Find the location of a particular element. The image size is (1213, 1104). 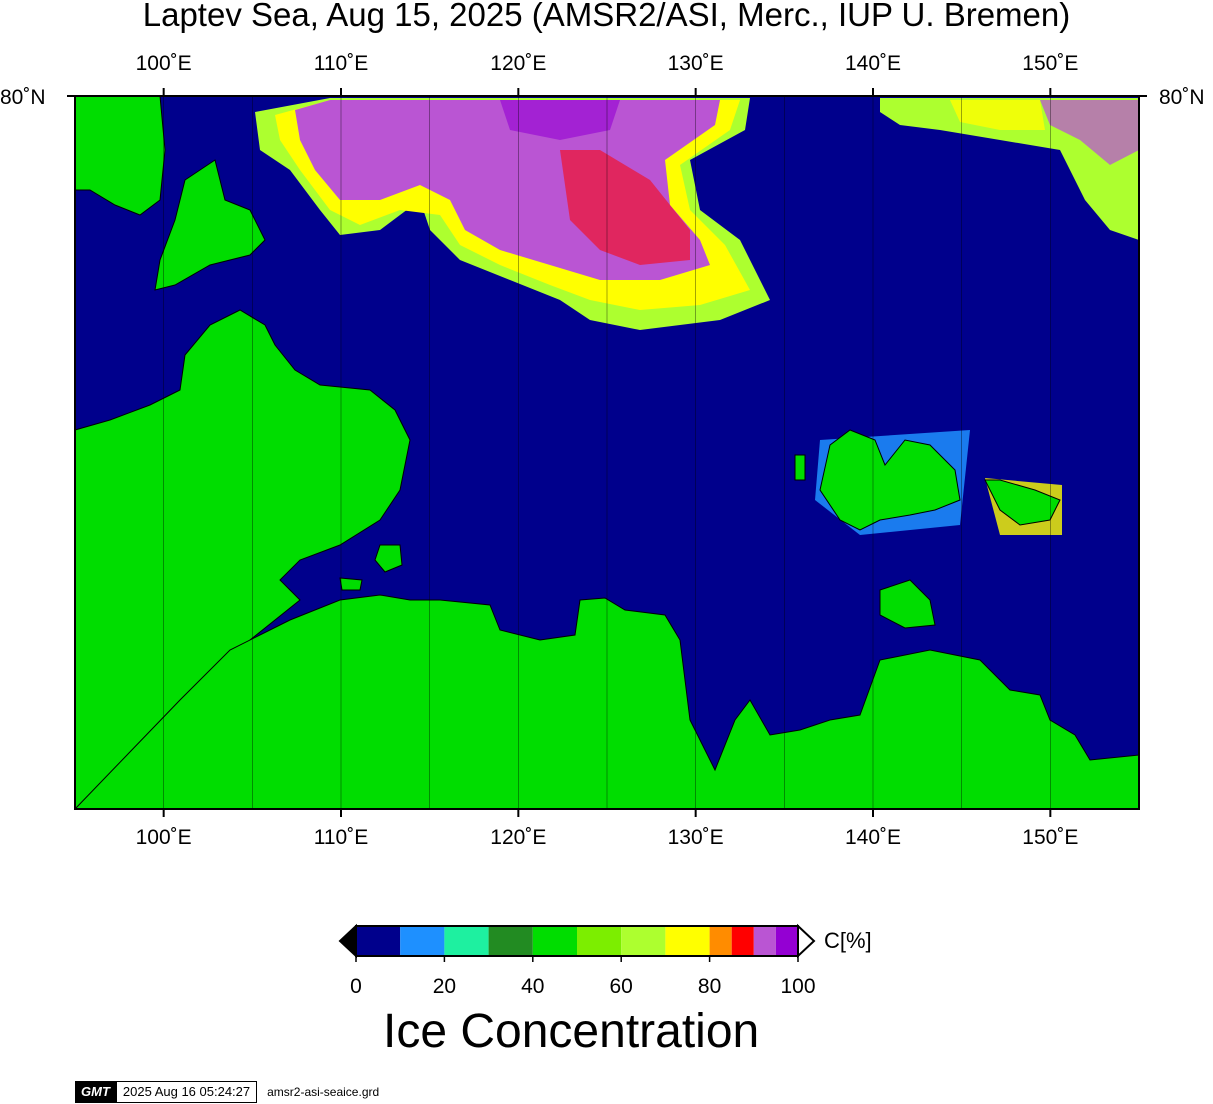

timestamp: 2025 Aug 16 05:24:27 is located at coordinates (186, 1092).